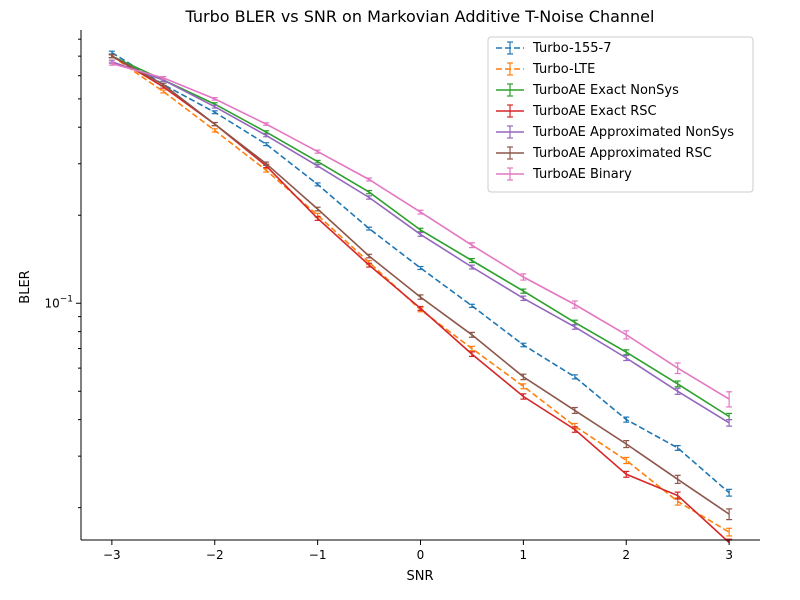 The width and height of the screenshot is (800, 600). Describe the element at coordinates (58, 302) in the screenshot. I see `y-tick-label: 10−1` at that location.